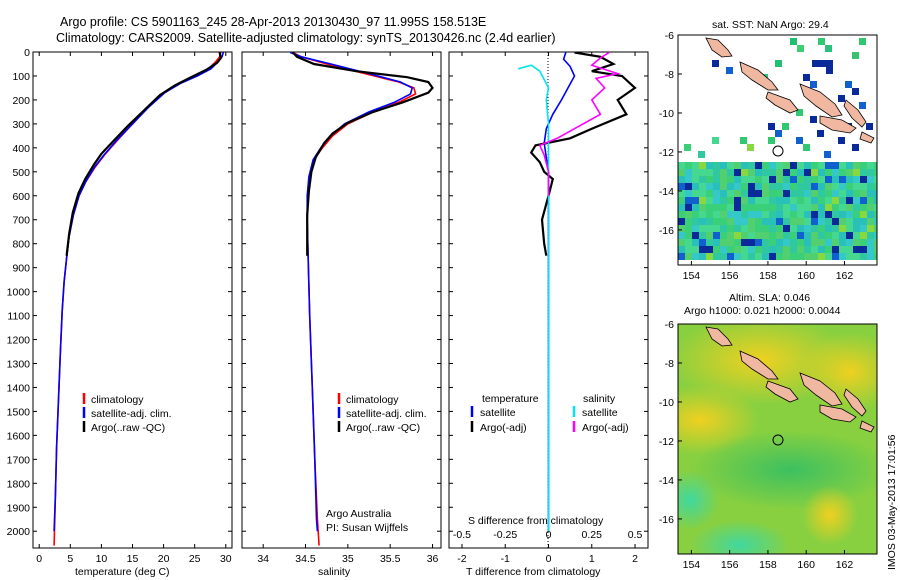  I want to click on y-tick-label: 1000, so click(19, 293).